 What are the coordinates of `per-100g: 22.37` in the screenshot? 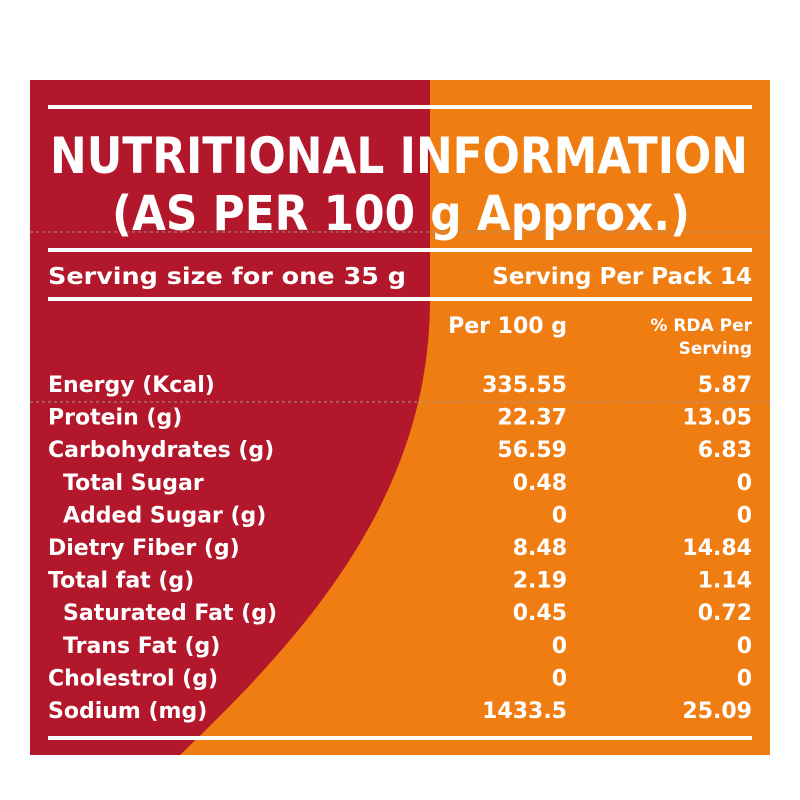 It's located at (532, 418).